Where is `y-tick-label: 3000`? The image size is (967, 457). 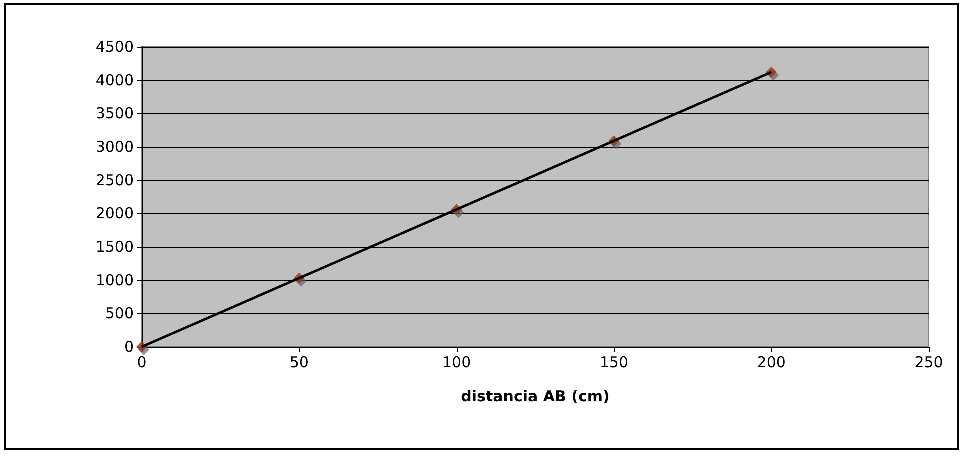
y-tick-label: 3000 is located at coordinates (115, 147).